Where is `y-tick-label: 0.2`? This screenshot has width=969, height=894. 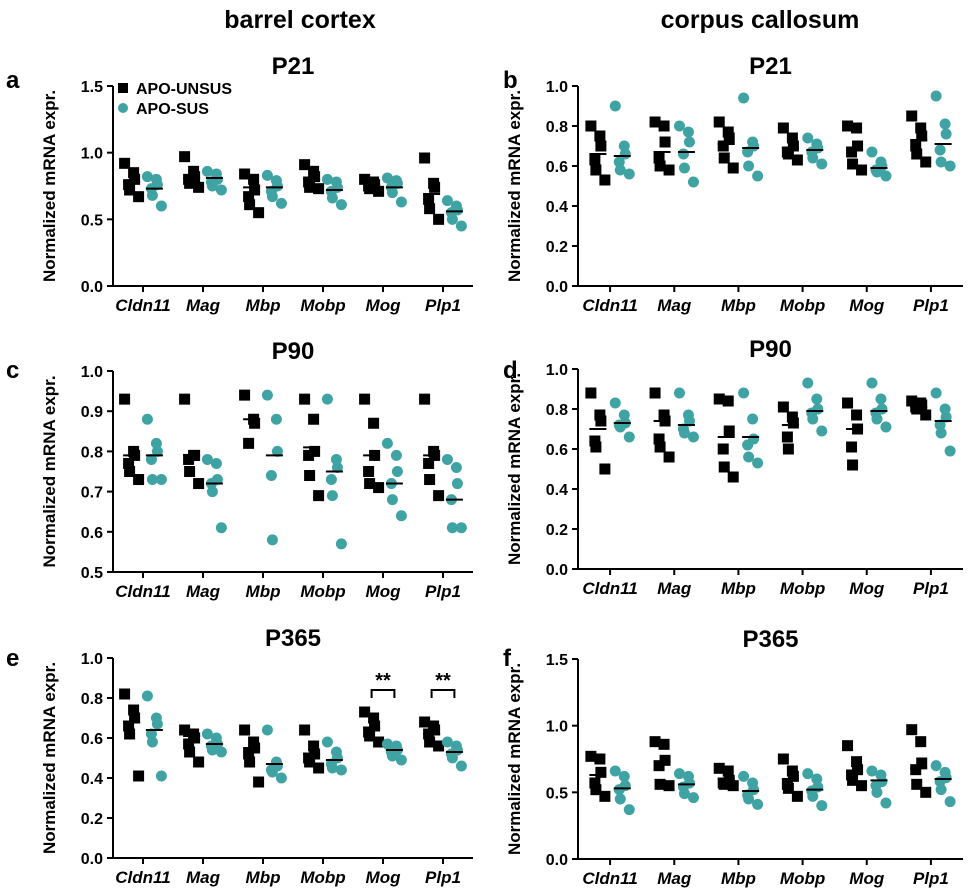
y-tick-label: 0.2 is located at coordinates (557, 530).